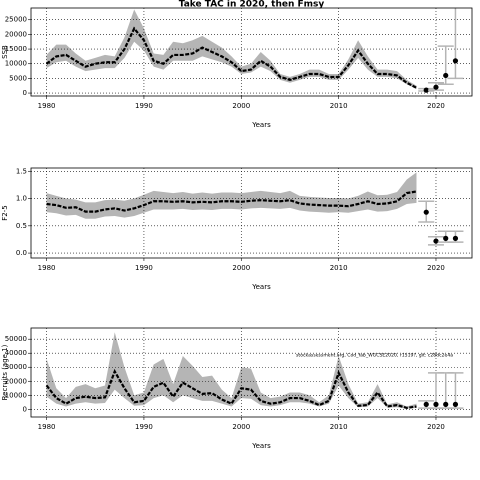  I want to click on y-tick-label: 0.5, so click(21, 226).